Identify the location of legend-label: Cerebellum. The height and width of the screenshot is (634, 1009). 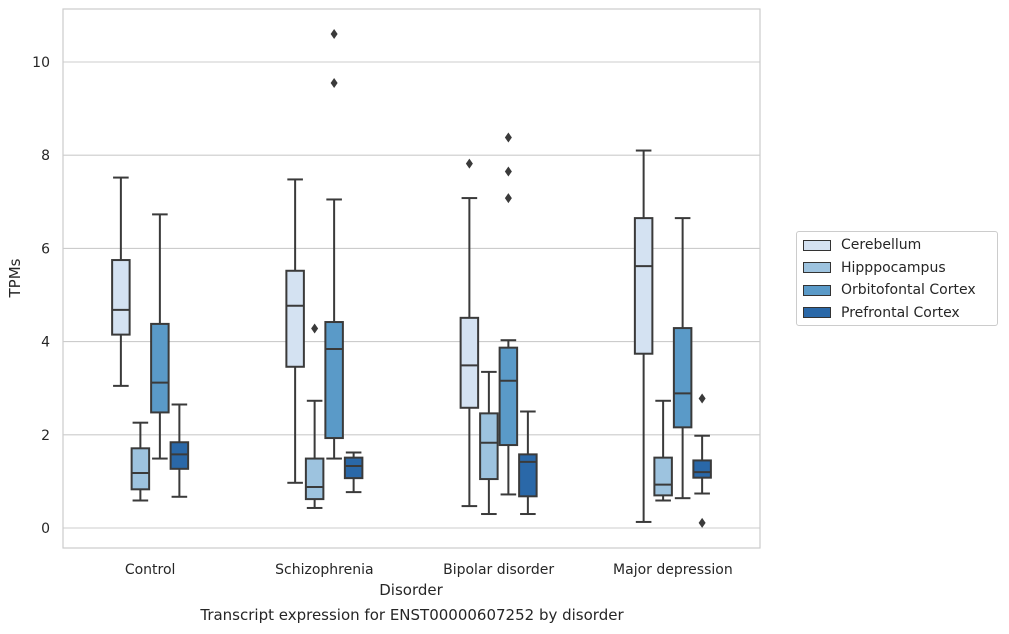
(881, 245).